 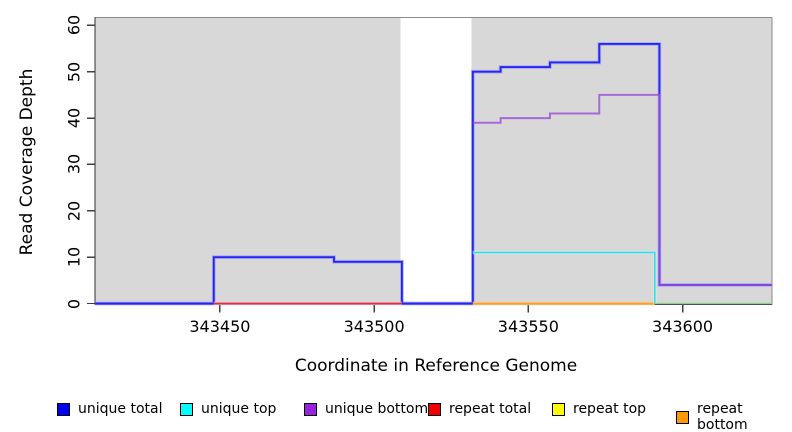 I want to click on y-axis-title: Read Coverage Depth, so click(x=27, y=162).